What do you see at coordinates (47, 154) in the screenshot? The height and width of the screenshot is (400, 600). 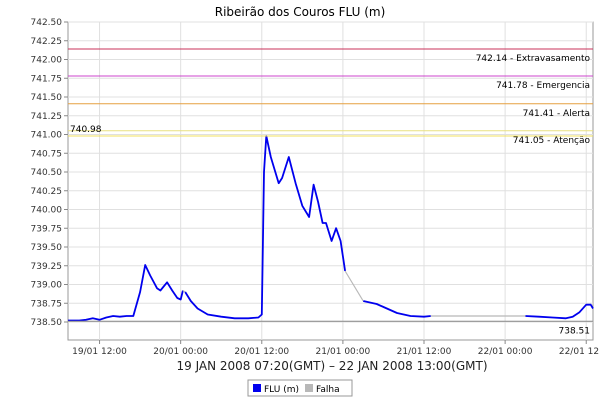 I see `y-tick-label: 740.75` at bounding box center [47, 154].